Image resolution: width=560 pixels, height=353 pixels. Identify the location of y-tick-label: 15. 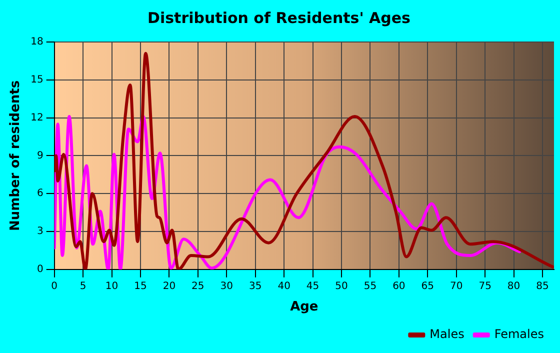
(37, 80).